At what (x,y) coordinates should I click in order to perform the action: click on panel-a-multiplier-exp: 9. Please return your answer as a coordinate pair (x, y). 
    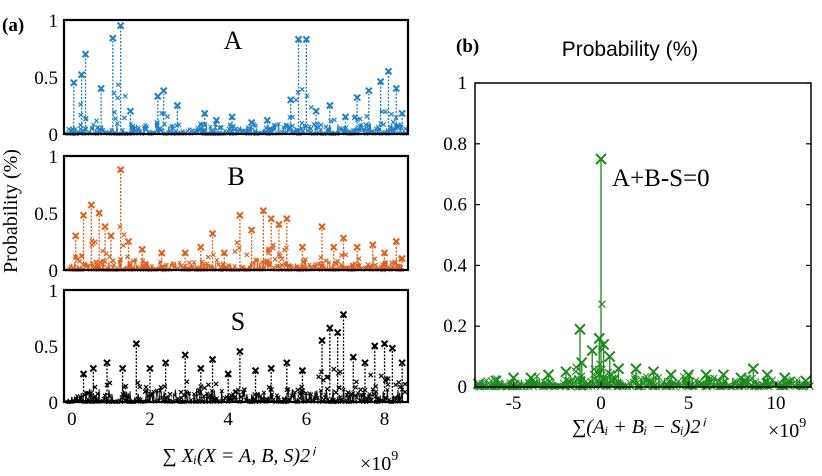
    Looking at the image, I should click on (394, 456).